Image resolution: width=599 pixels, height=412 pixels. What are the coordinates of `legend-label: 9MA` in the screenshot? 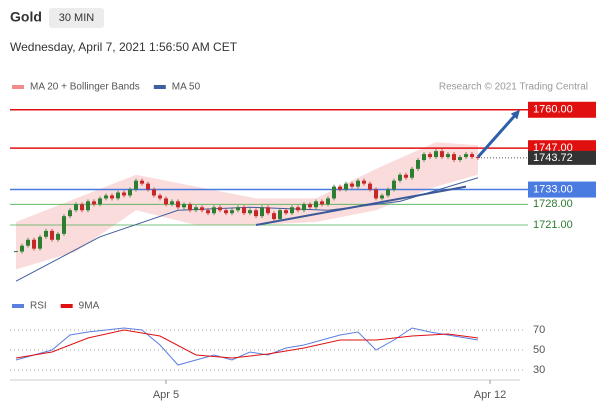 It's located at (89, 306).